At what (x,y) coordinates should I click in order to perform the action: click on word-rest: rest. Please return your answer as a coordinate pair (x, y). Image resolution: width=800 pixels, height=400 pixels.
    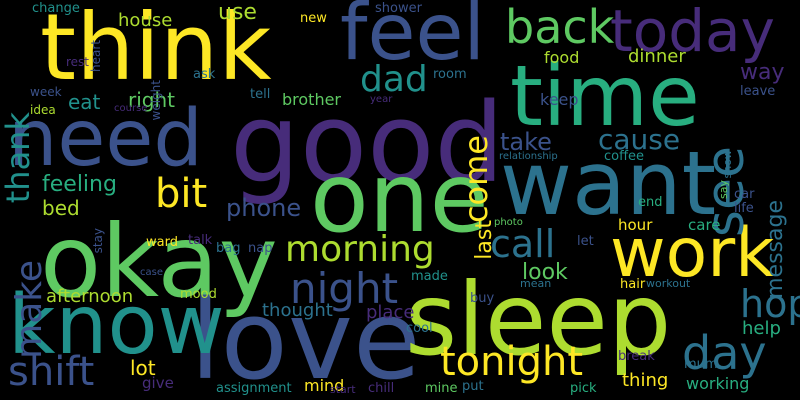
    Looking at the image, I should click on (78, 62).